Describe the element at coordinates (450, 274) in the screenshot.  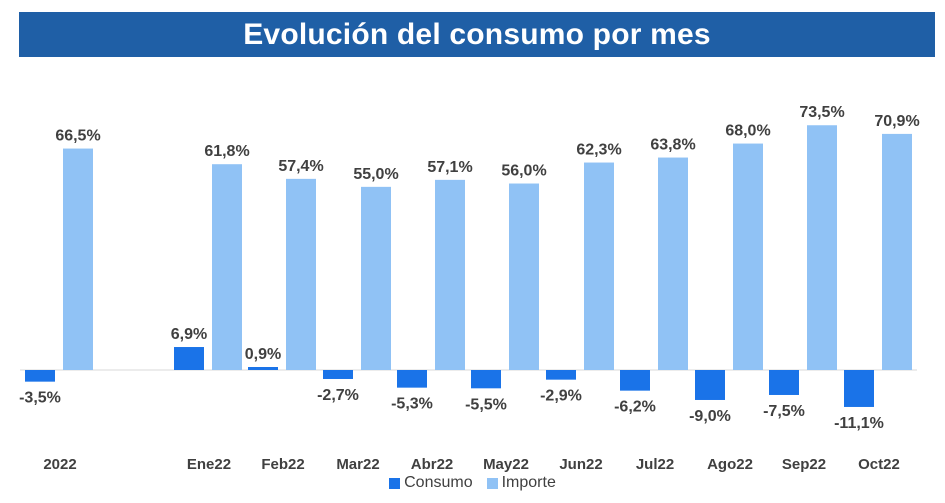
I see `bar-importe-abr22` at that location.